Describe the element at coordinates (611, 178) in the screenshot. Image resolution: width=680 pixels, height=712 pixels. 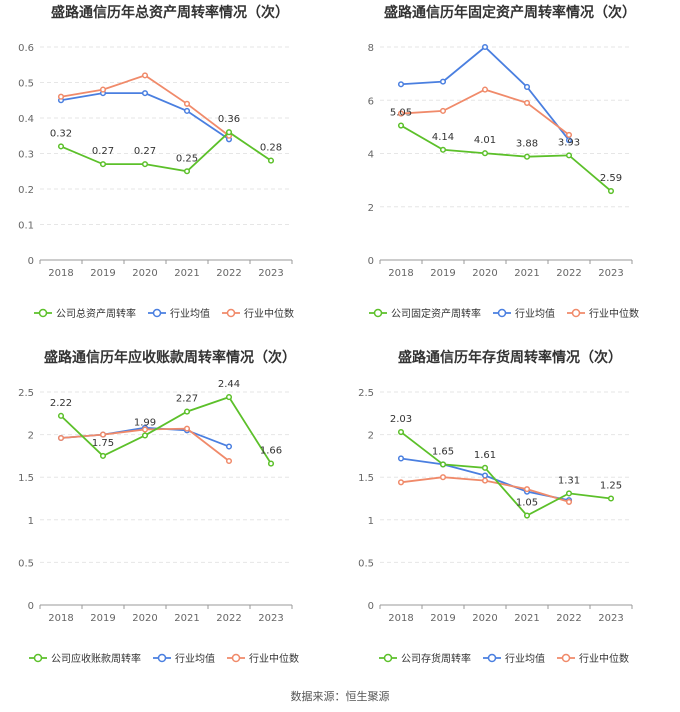
I see `data-label: 2.59` at that location.